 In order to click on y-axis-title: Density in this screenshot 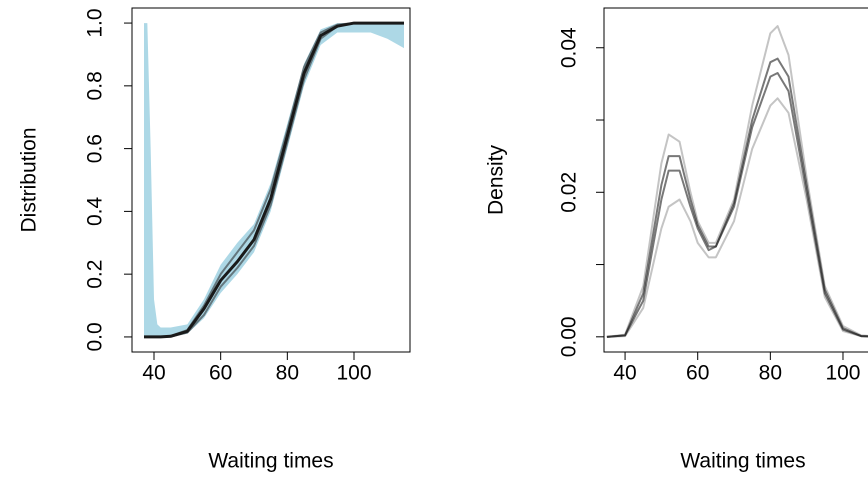, I will do `click(496, 179)`.